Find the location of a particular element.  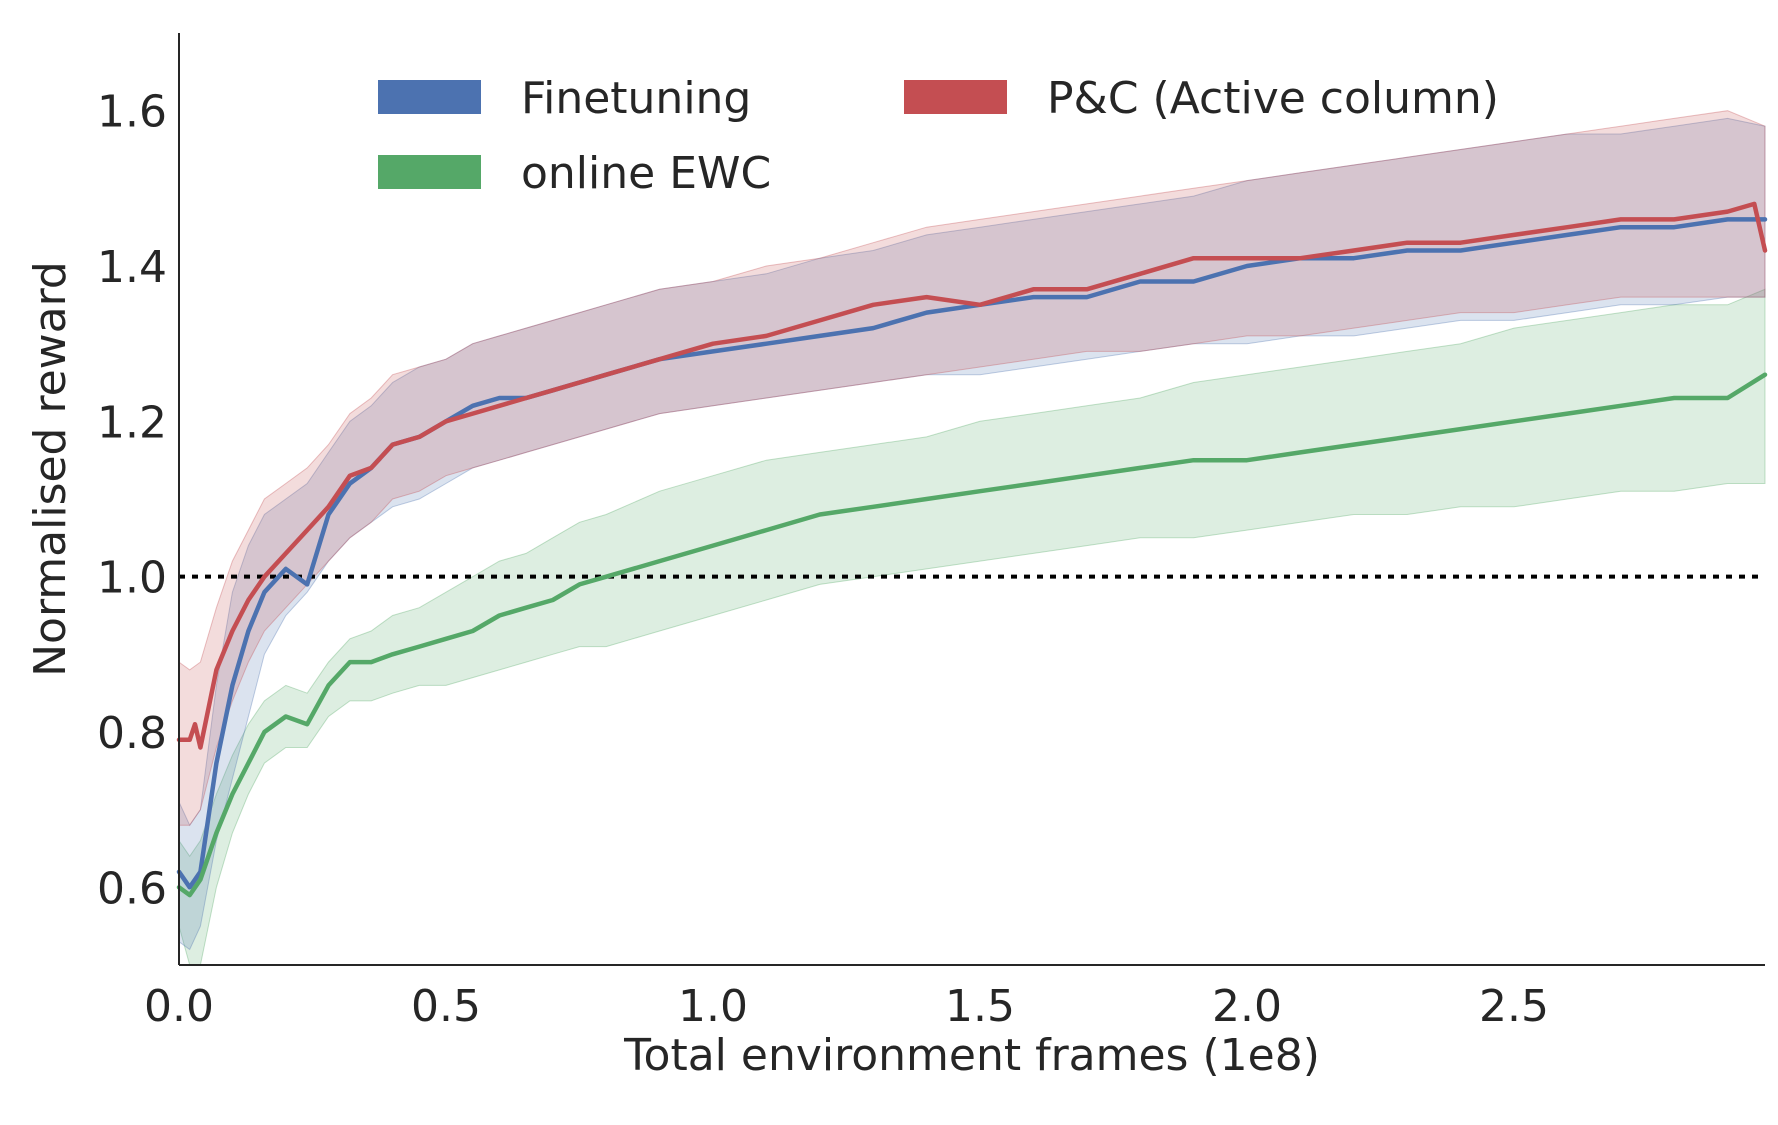

y-tick-label: 0.6 is located at coordinates (132, 888).